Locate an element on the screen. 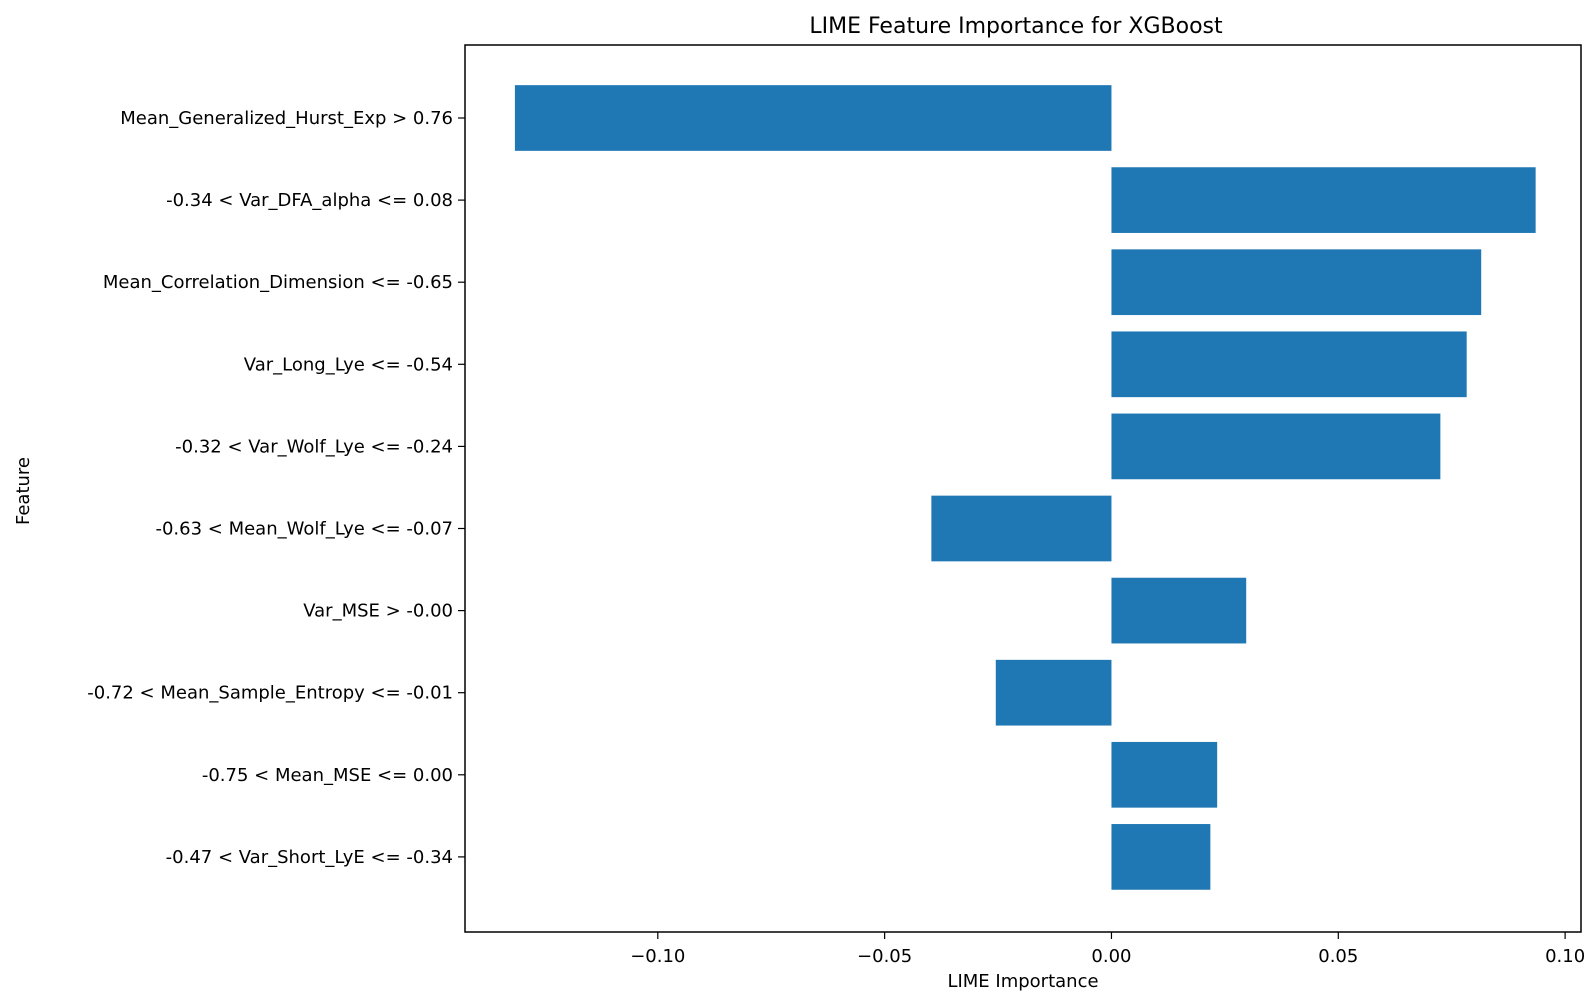 This screenshot has width=1596, height=1006. y-tick-label: -0.47 < Var_Short_LyE <= -0.34 is located at coordinates (309, 857).